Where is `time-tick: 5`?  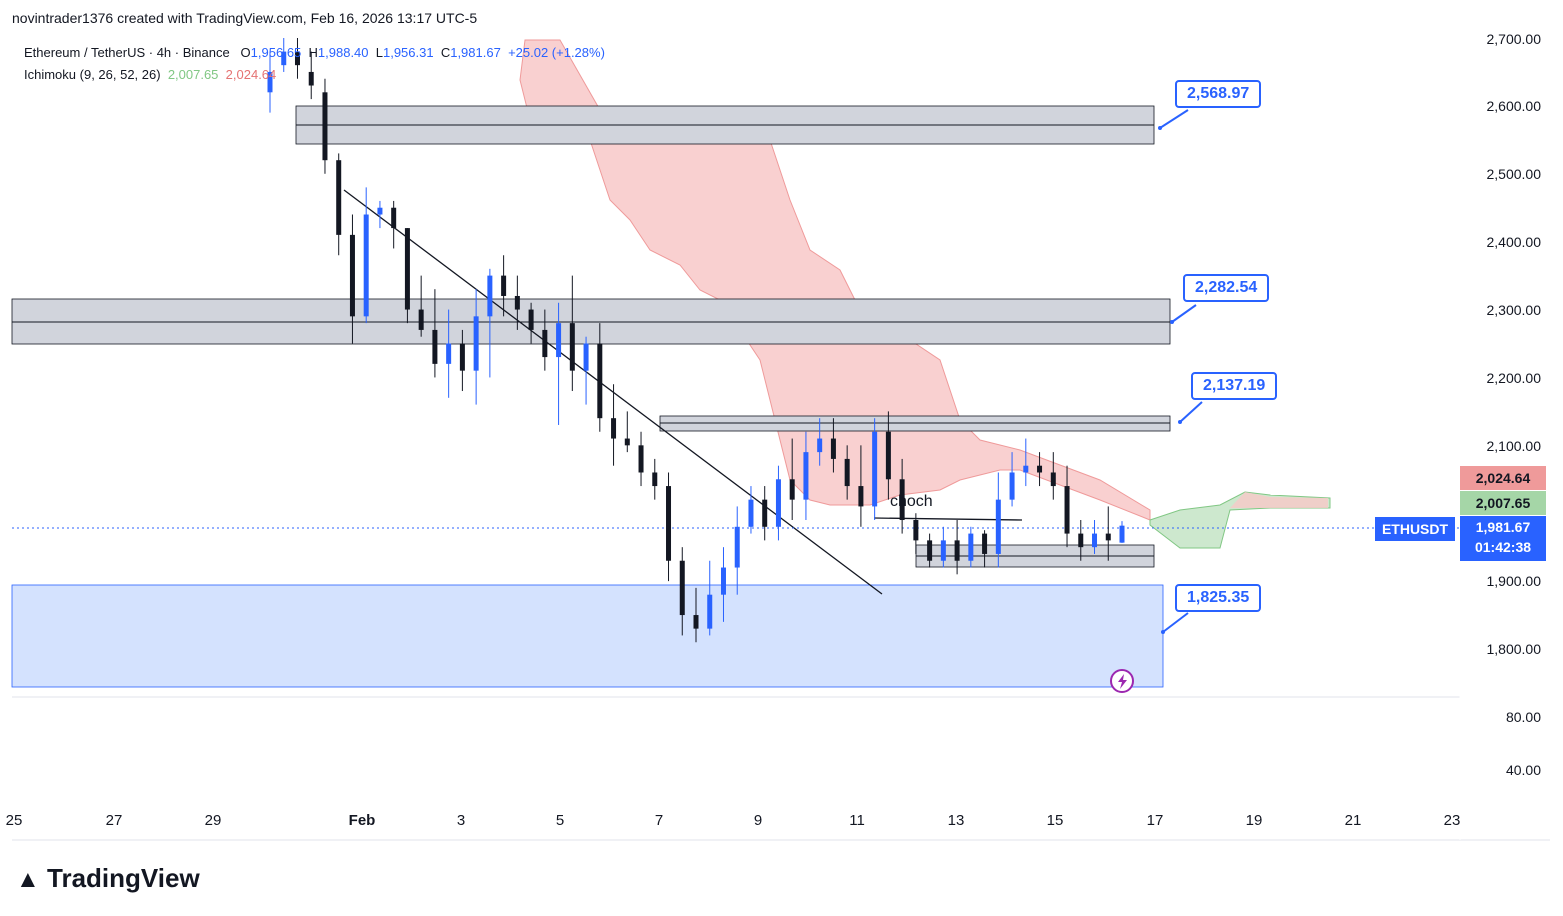 time-tick: 5 is located at coordinates (560, 820).